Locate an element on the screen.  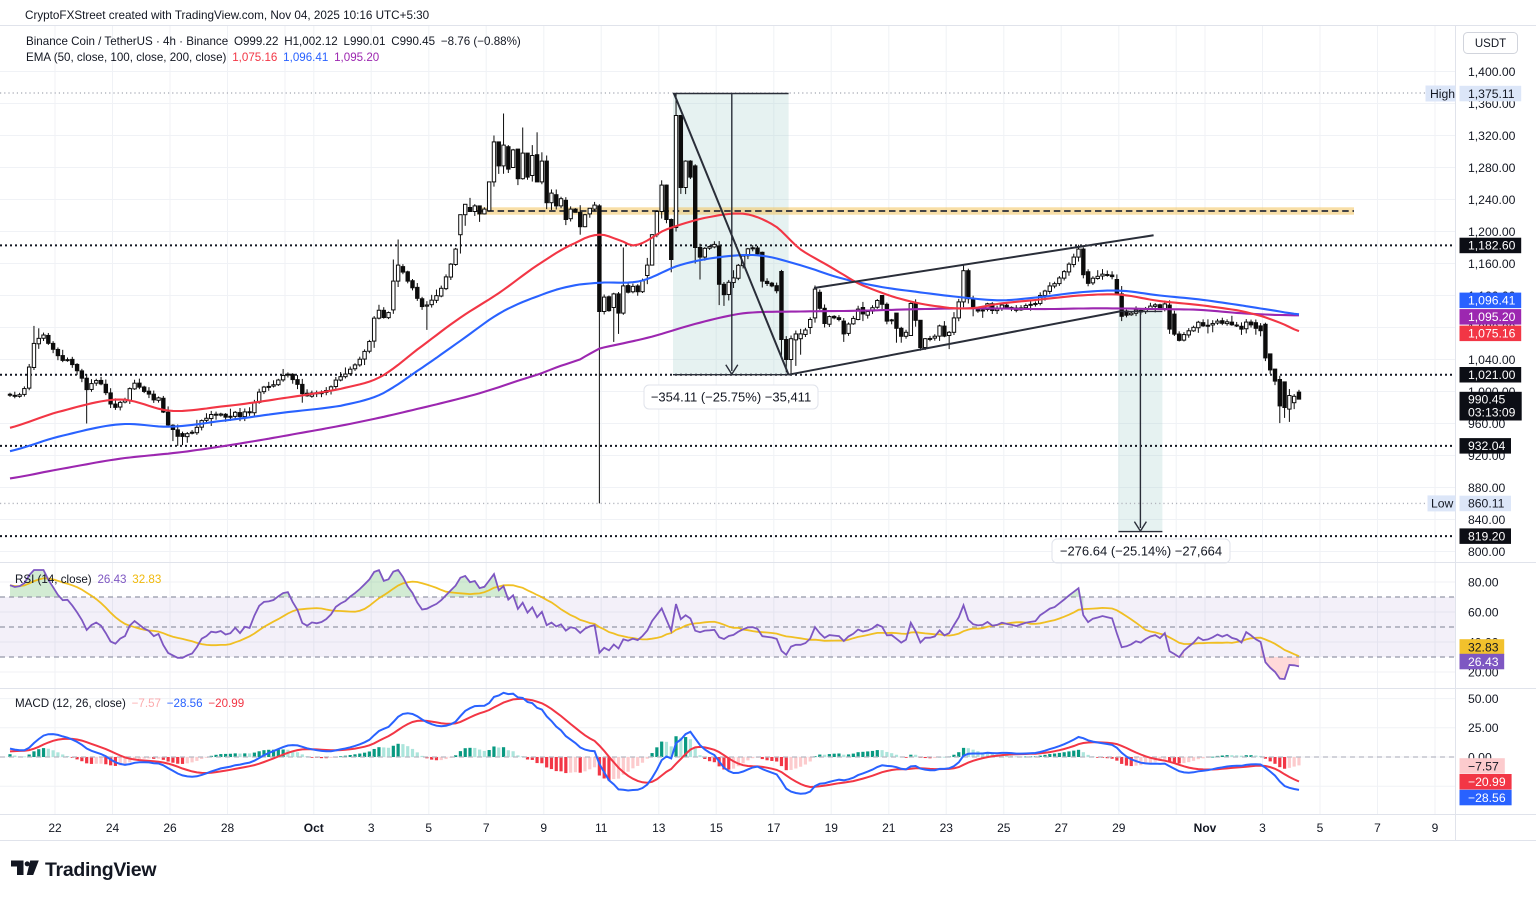
svg-text: 1,095.20 is located at coordinates (1492, 317).